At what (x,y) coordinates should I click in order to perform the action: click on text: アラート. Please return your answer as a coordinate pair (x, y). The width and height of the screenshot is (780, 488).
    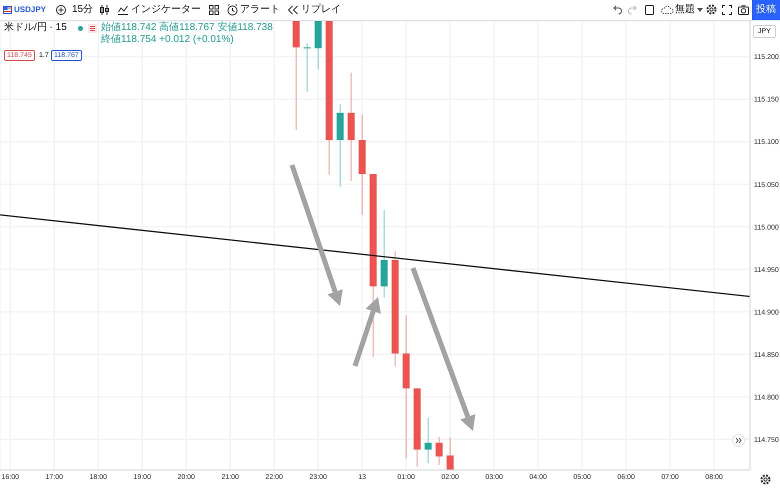
    Looking at the image, I should click on (260, 9).